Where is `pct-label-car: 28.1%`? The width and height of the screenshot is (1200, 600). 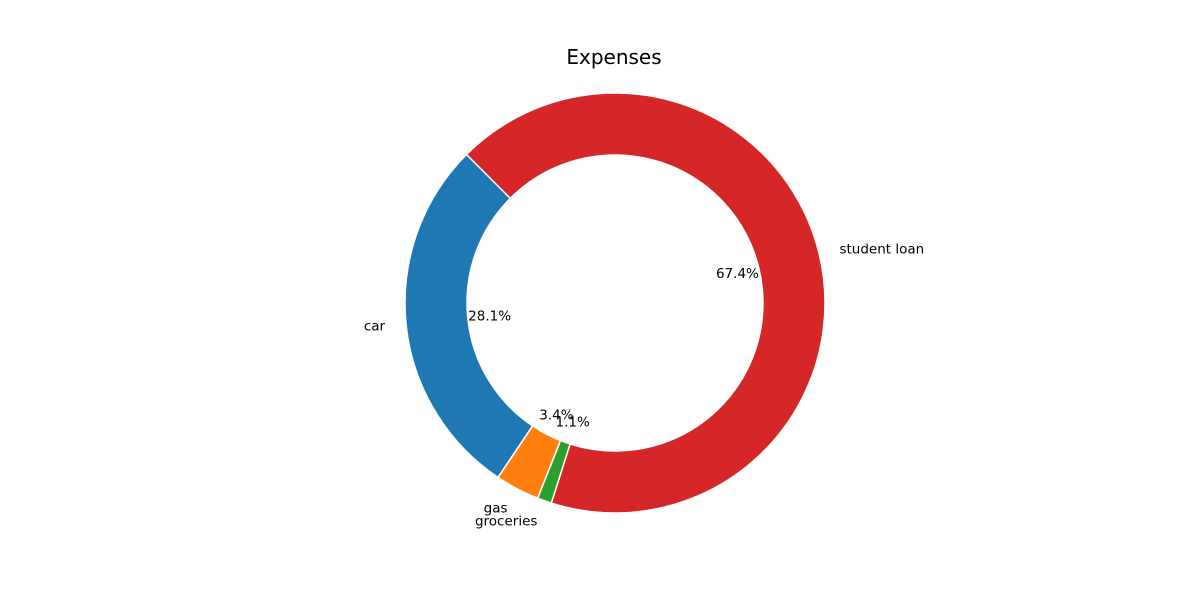
pct-label-car: 28.1% is located at coordinates (489, 316).